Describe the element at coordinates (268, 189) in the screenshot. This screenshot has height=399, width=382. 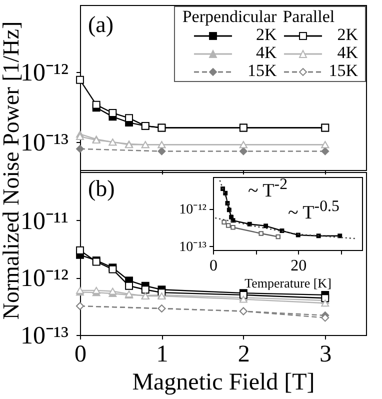
I see `annotation: ~ T$^{-2}$` at that location.